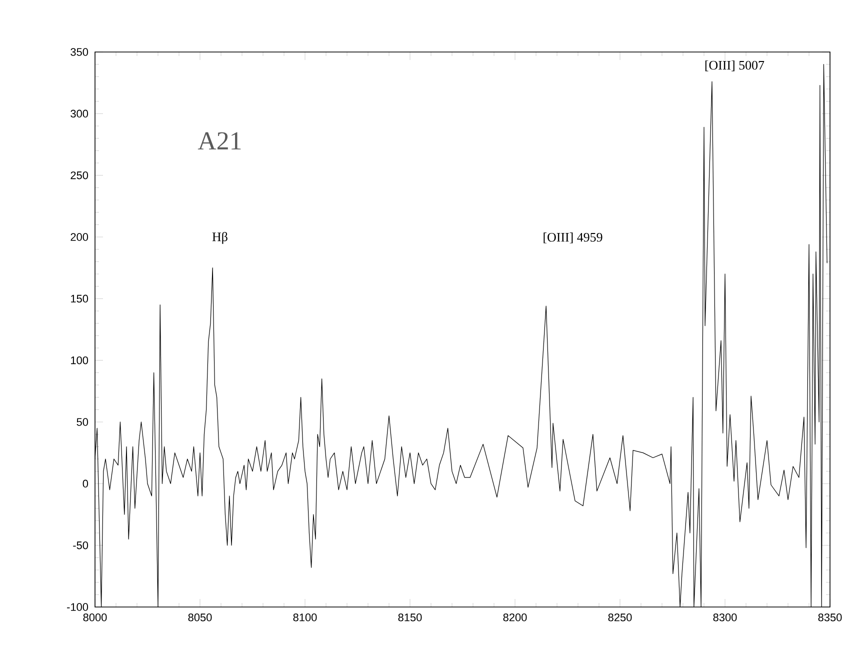 The height and width of the screenshot is (662, 866). What do you see at coordinates (79, 360) in the screenshot?
I see `y-tick-label: 100` at bounding box center [79, 360].